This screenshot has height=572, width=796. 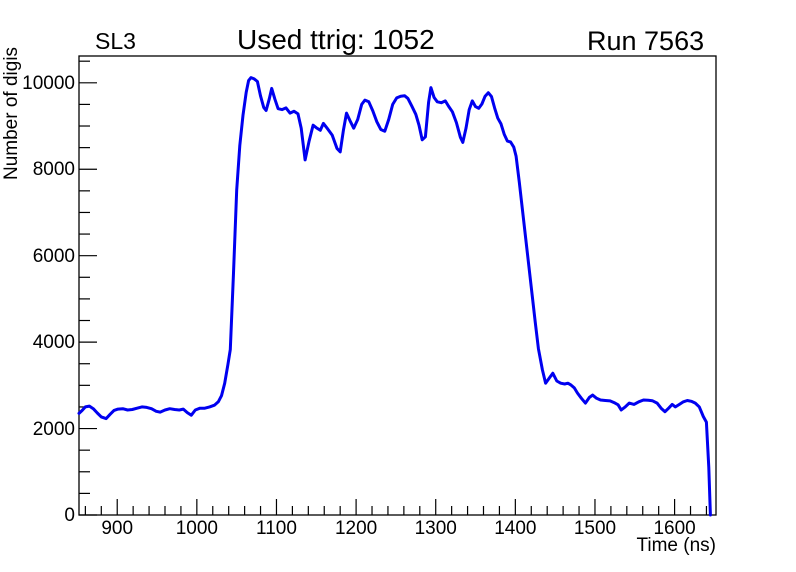 I want to click on x-tick-label: 1200, so click(x=356, y=528).